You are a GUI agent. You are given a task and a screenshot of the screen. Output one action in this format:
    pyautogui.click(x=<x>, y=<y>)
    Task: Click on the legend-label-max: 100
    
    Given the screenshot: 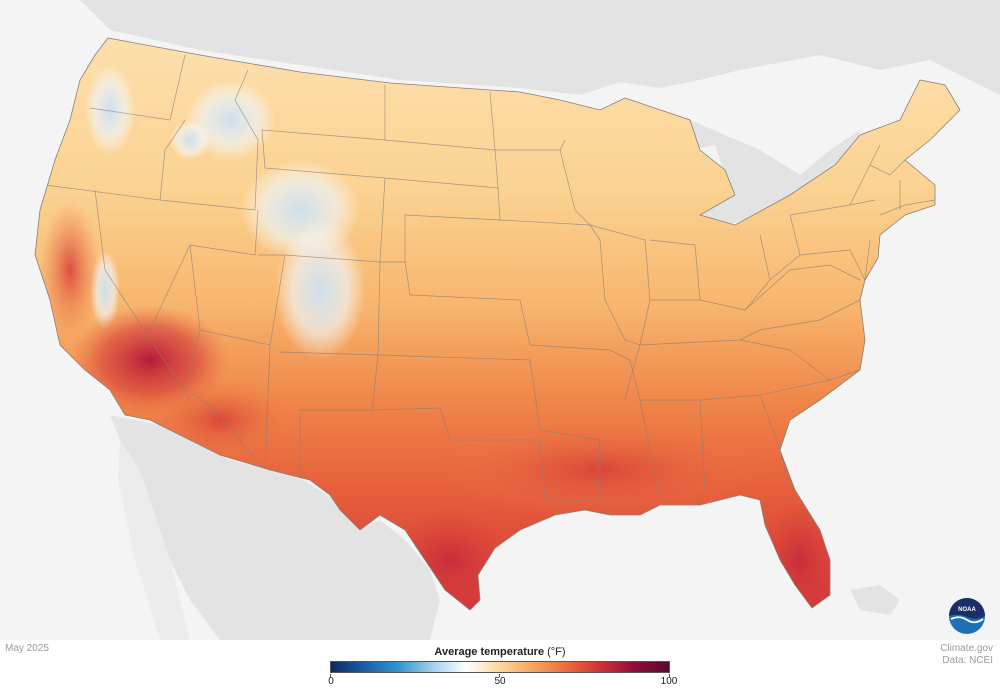 What is the action you would take?
    pyautogui.click(x=669, y=681)
    